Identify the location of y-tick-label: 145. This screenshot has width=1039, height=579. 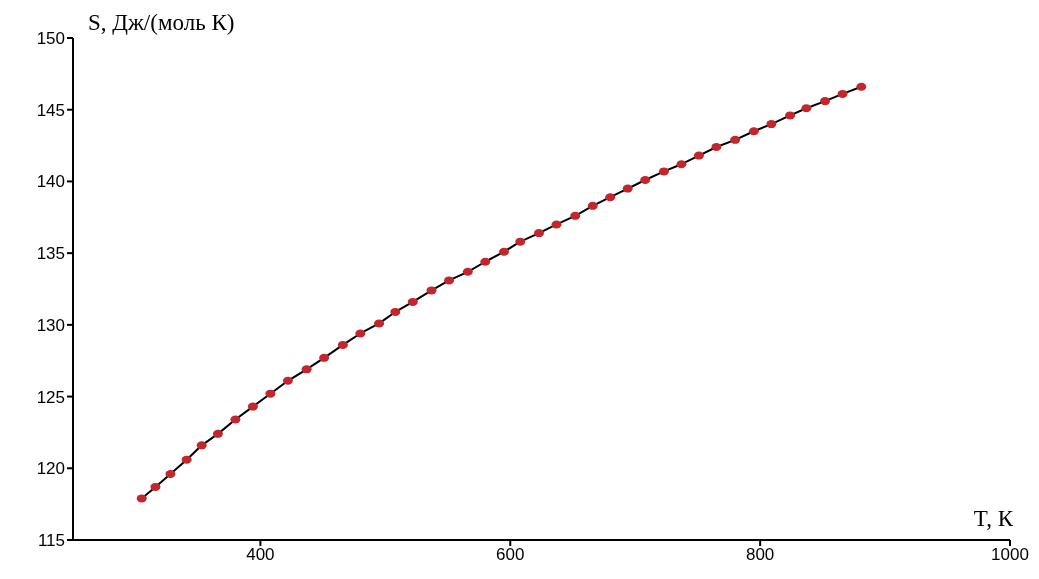
(50, 110).